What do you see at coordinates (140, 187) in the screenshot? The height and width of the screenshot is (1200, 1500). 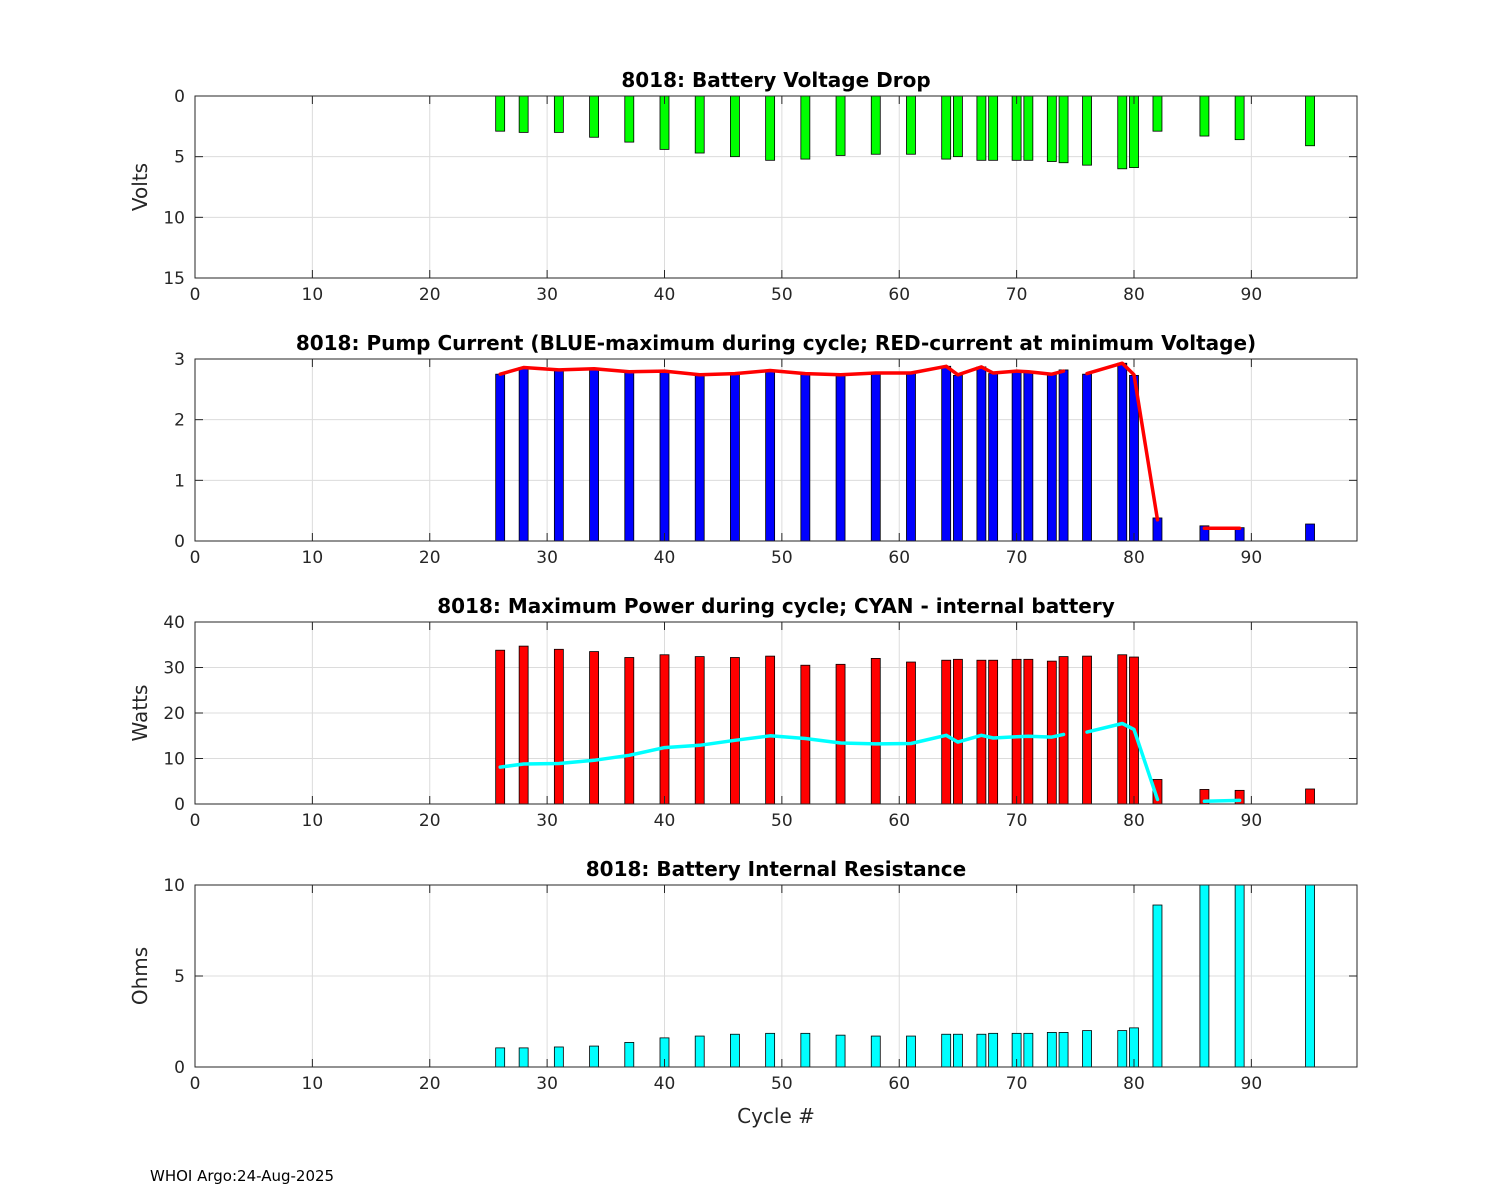 I see `y-axis-label: Volts` at bounding box center [140, 187].